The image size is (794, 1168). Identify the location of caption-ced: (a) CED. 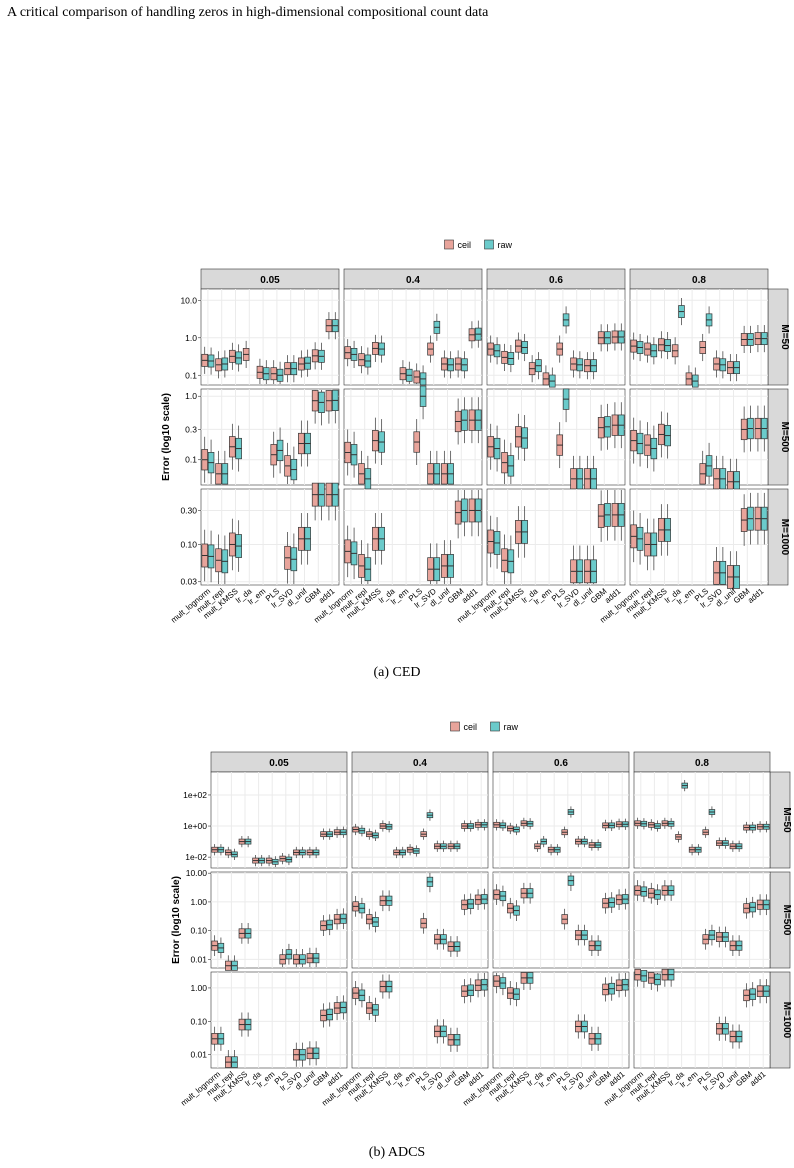
(397, 672).